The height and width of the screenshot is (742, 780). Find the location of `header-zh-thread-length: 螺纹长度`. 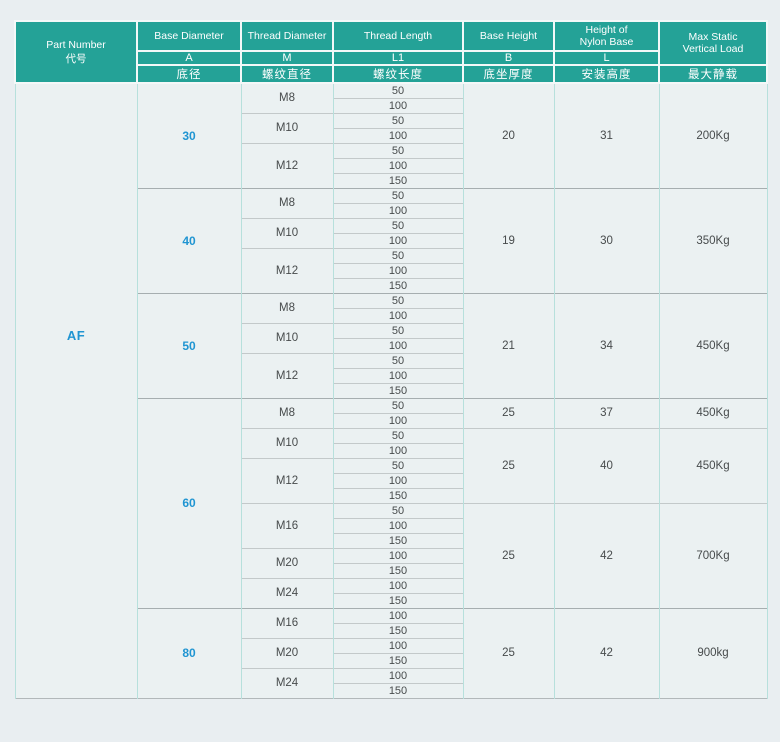

header-zh-thread-length: 螺纹长度 is located at coordinates (398, 74).